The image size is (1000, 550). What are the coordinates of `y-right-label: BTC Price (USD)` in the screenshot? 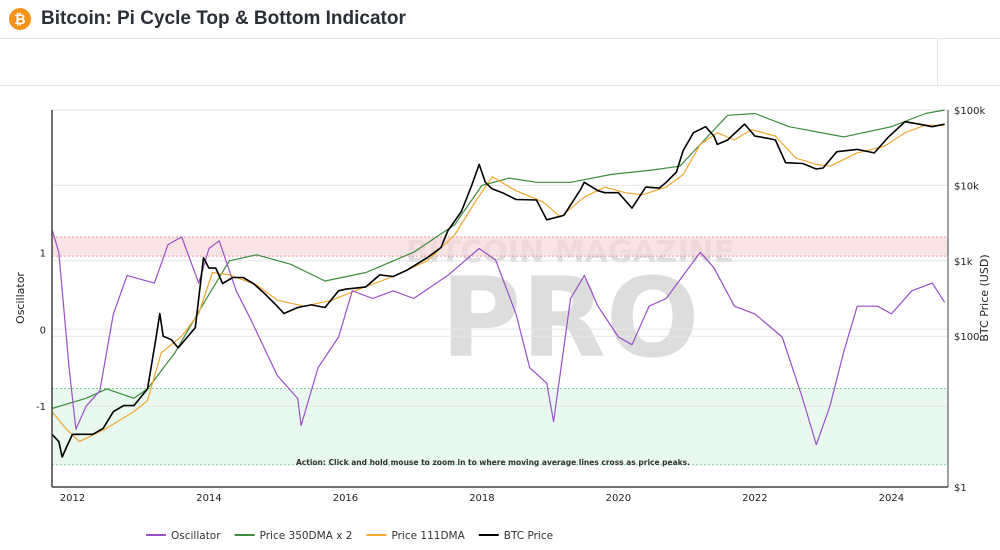 It's located at (984, 297).